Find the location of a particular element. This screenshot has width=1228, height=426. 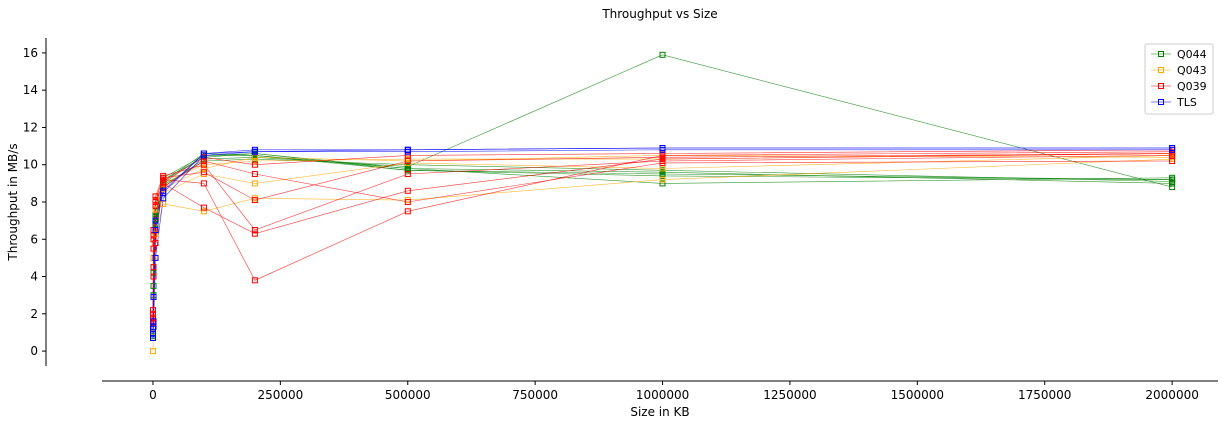

x-tick-label: 250000 is located at coordinates (280, 395).